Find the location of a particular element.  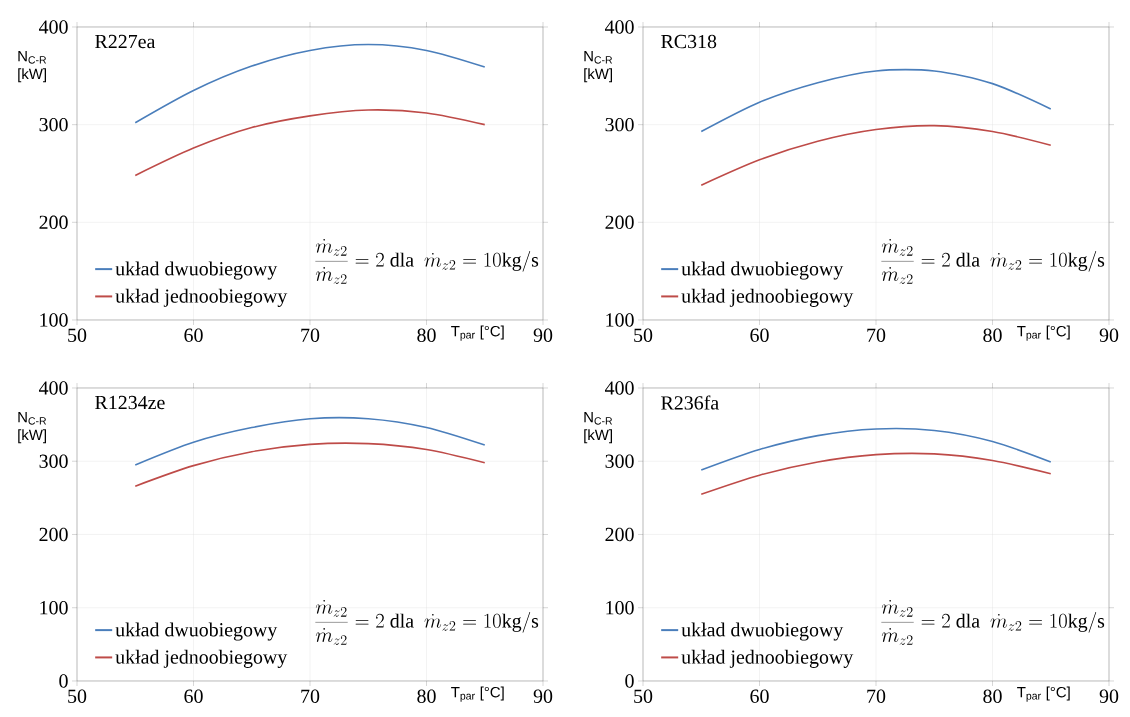

chart-title: R236fa is located at coordinates (690, 402).